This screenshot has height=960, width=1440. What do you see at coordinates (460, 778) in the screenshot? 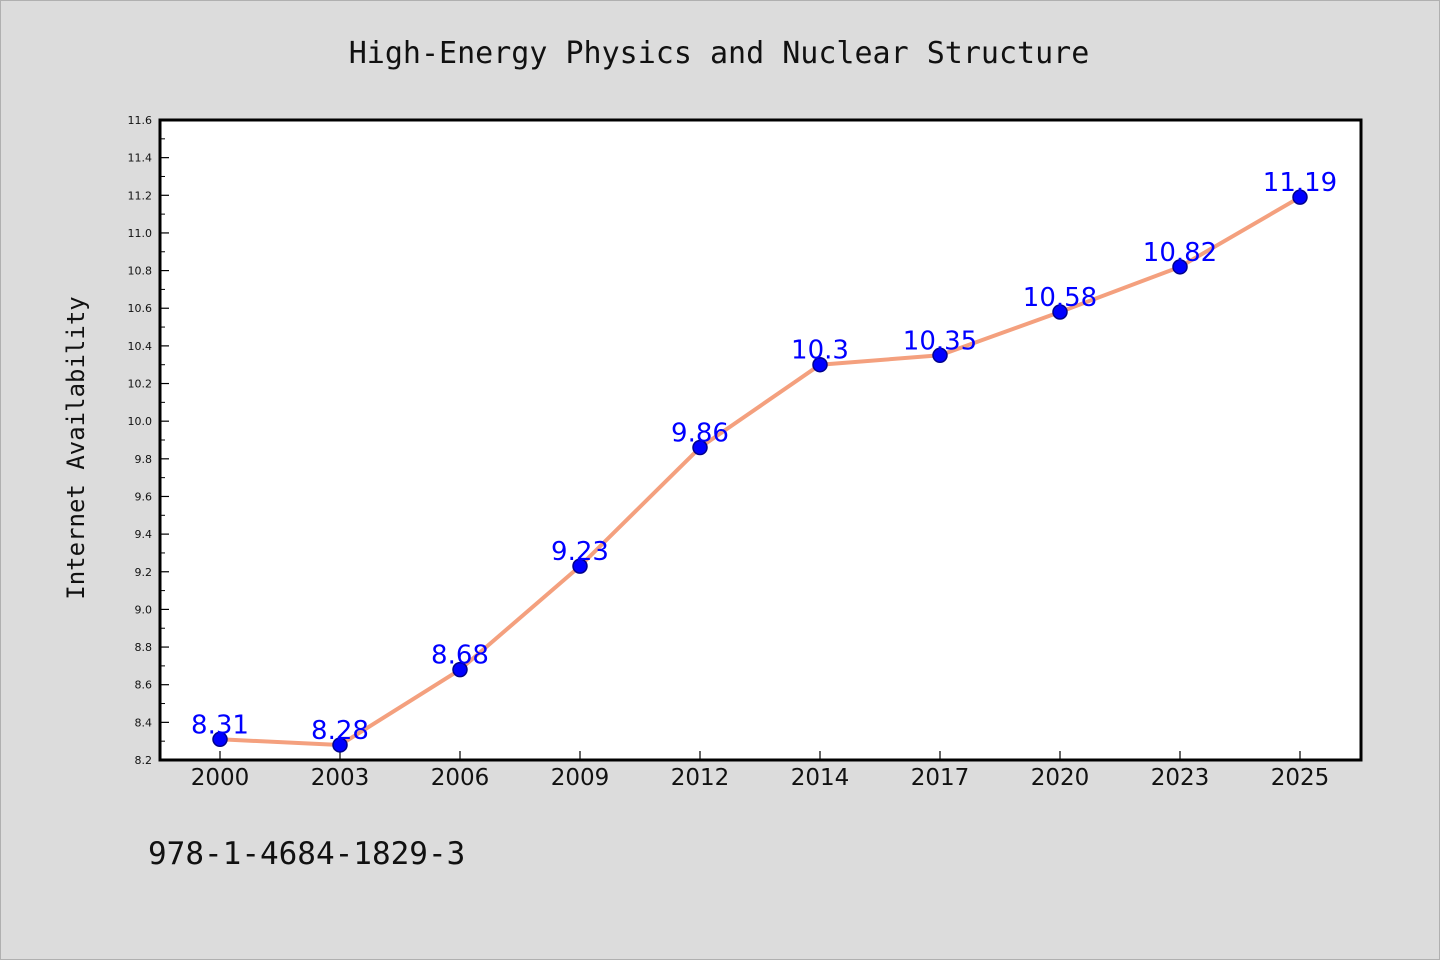
I see `x-tick-label: 2006` at bounding box center [460, 778].